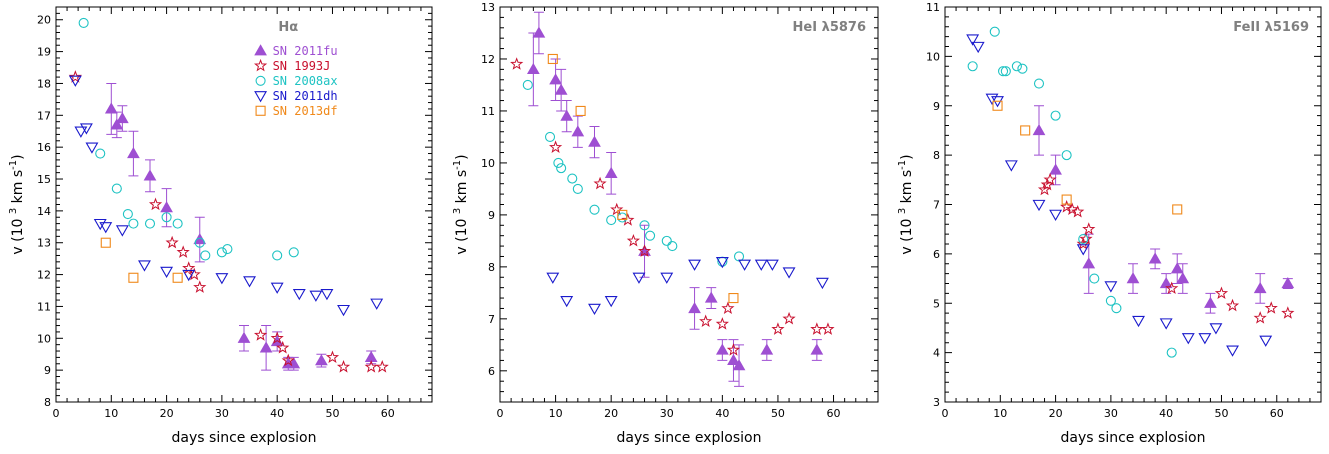  Describe the element at coordinates (488, 59) in the screenshot. I see `y-tick-label: 12` at that location.